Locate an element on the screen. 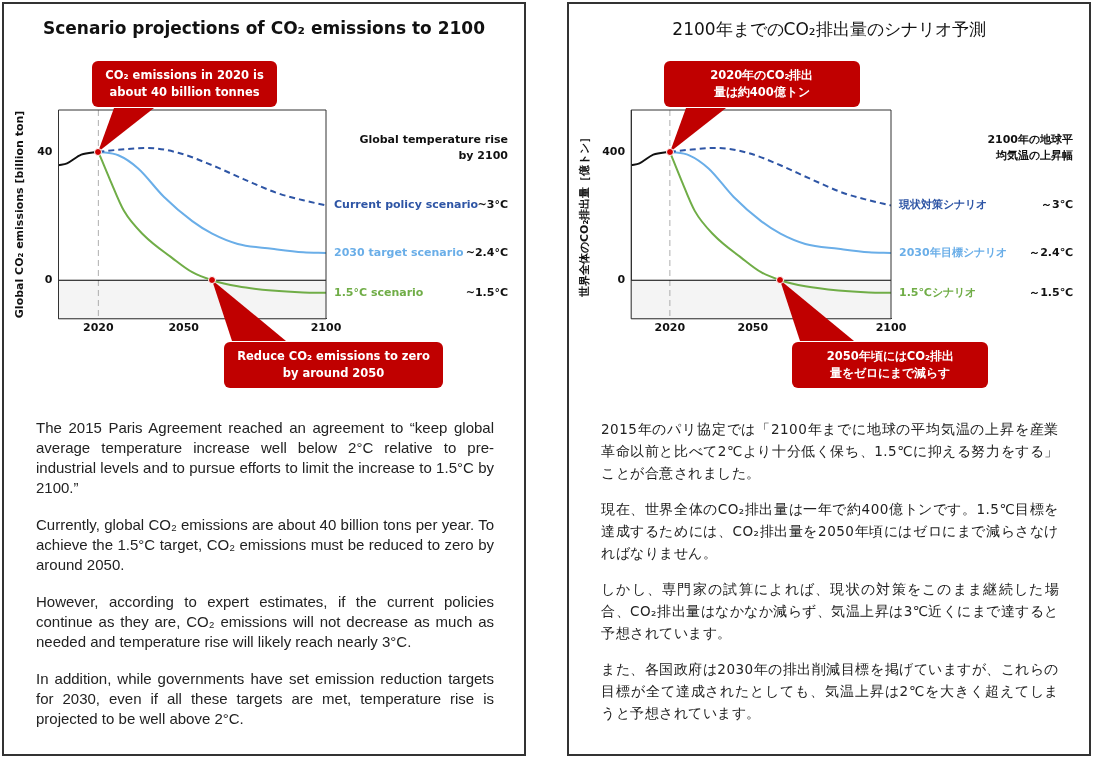  text: また、各国政府は2030年の排出削減目標を掲げていますが、これらの目標が全て達成されたとしても、気温上昇は2℃を大きく超えてしまうと予想されています。 is located at coordinates (830, 691).